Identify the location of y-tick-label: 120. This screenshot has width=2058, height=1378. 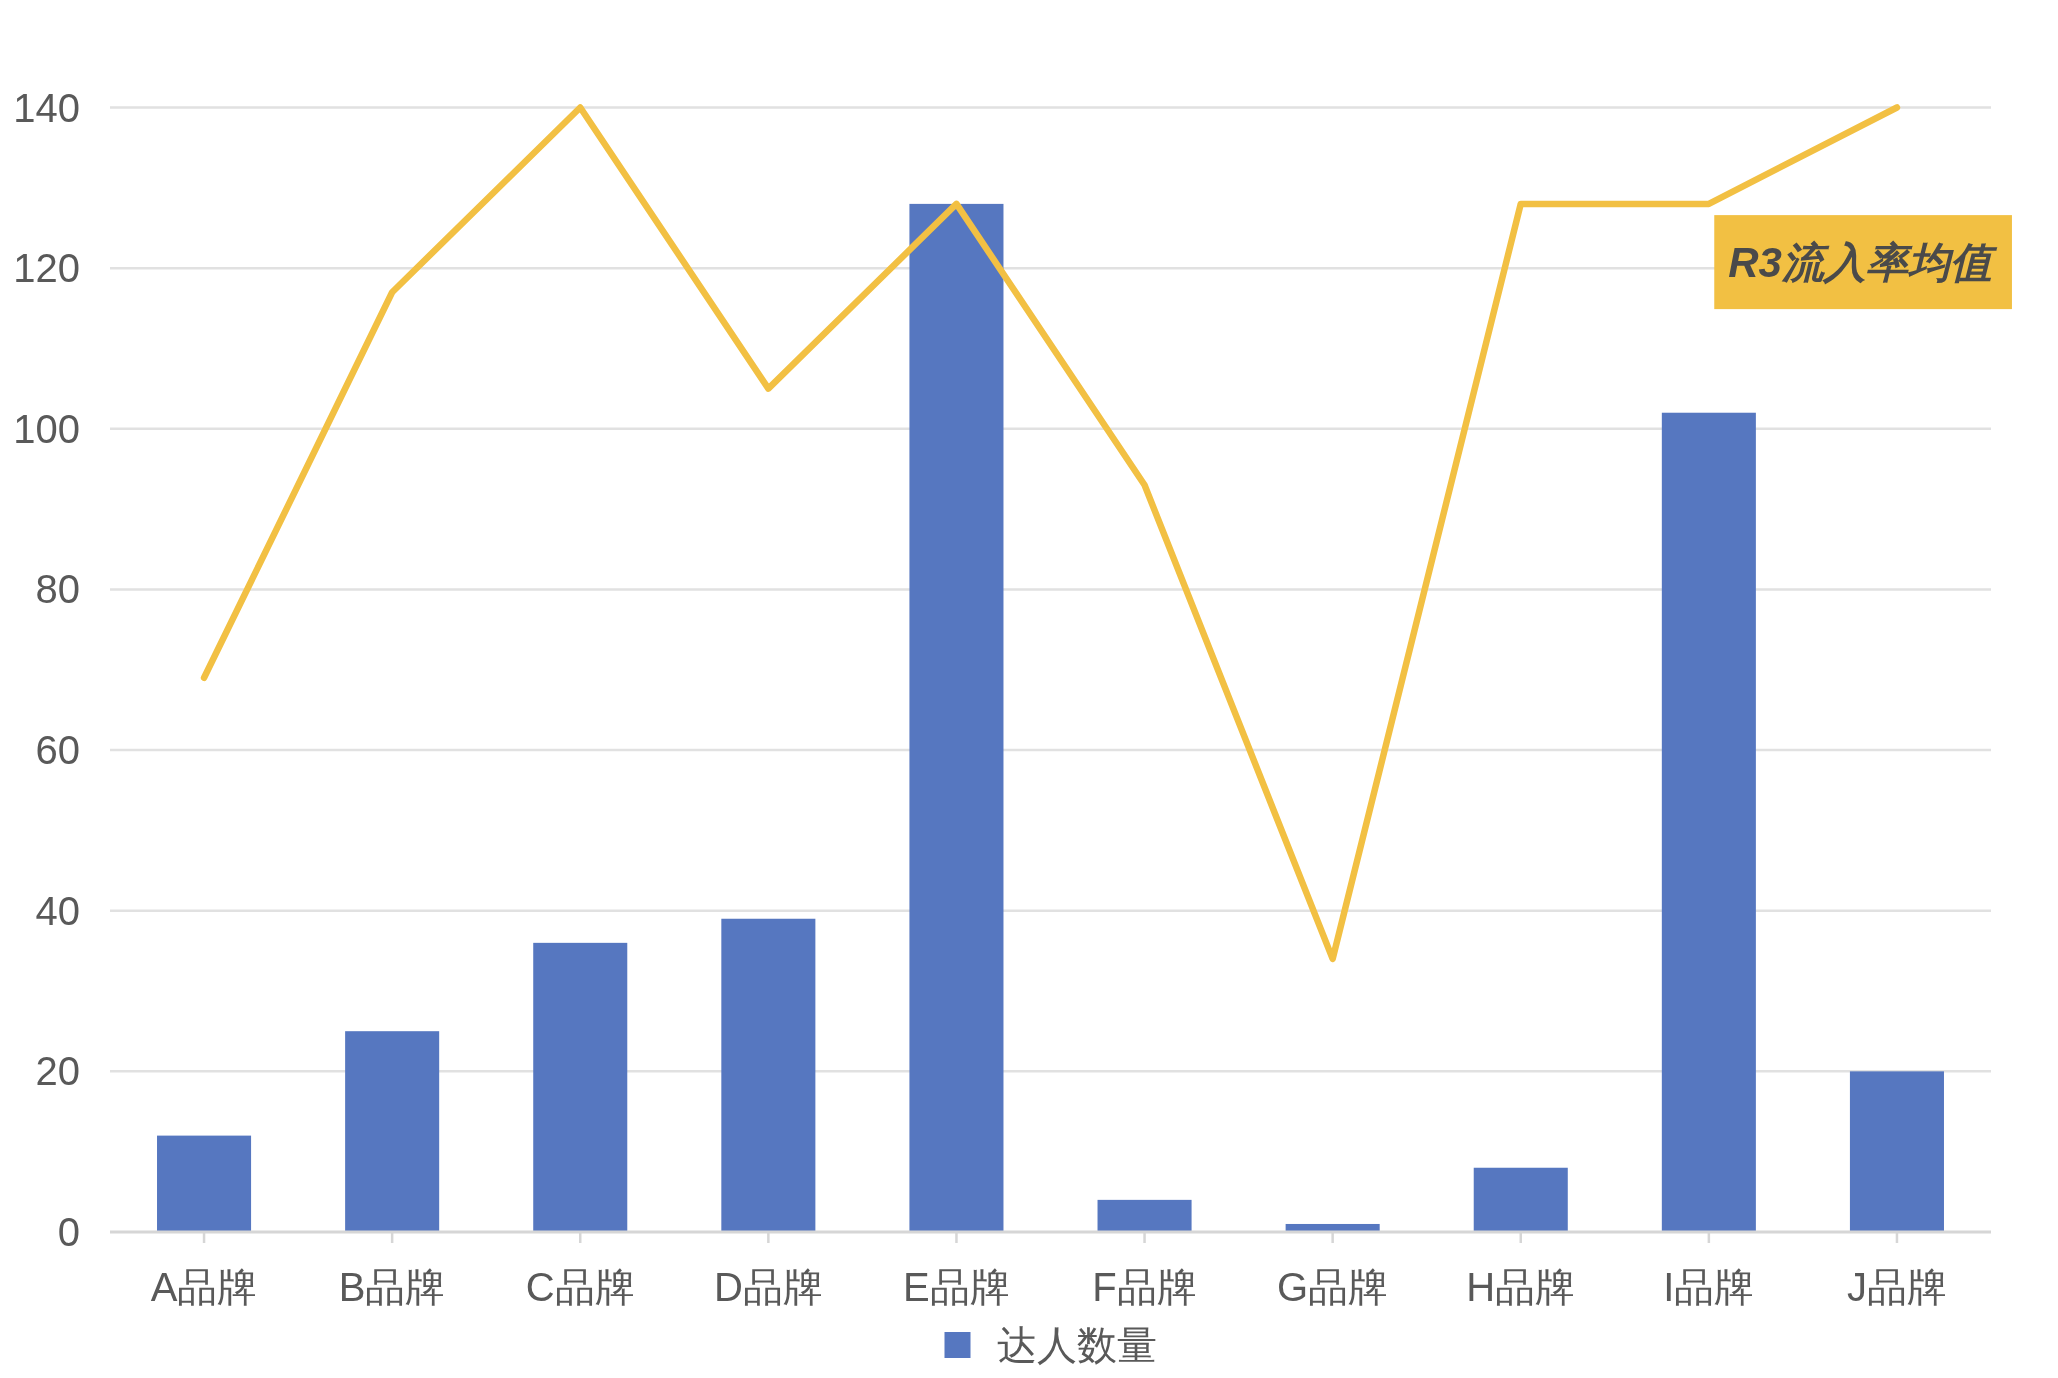
(46, 268).